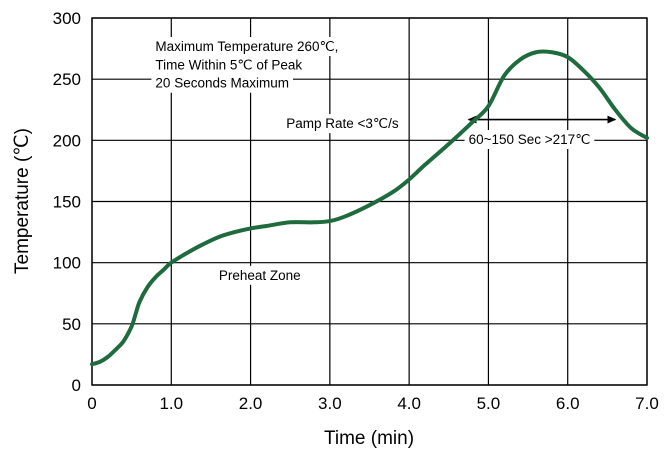 The width and height of the screenshot is (664, 452). What do you see at coordinates (71, 324) in the screenshot?
I see `y-tick-label: 50` at bounding box center [71, 324].